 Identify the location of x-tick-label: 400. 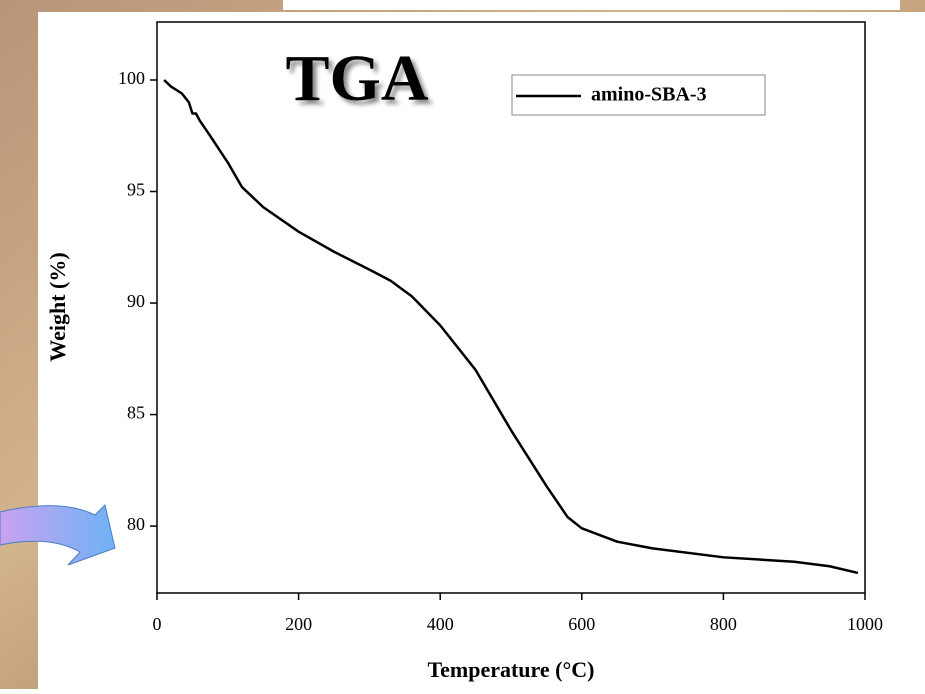
(440, 624).